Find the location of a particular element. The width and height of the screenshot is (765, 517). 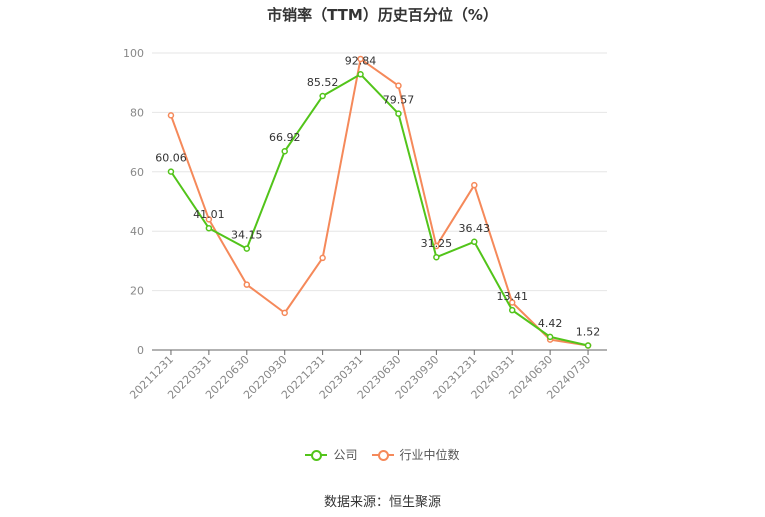

data-label: 85.52 is located at coordinates (323, 82).